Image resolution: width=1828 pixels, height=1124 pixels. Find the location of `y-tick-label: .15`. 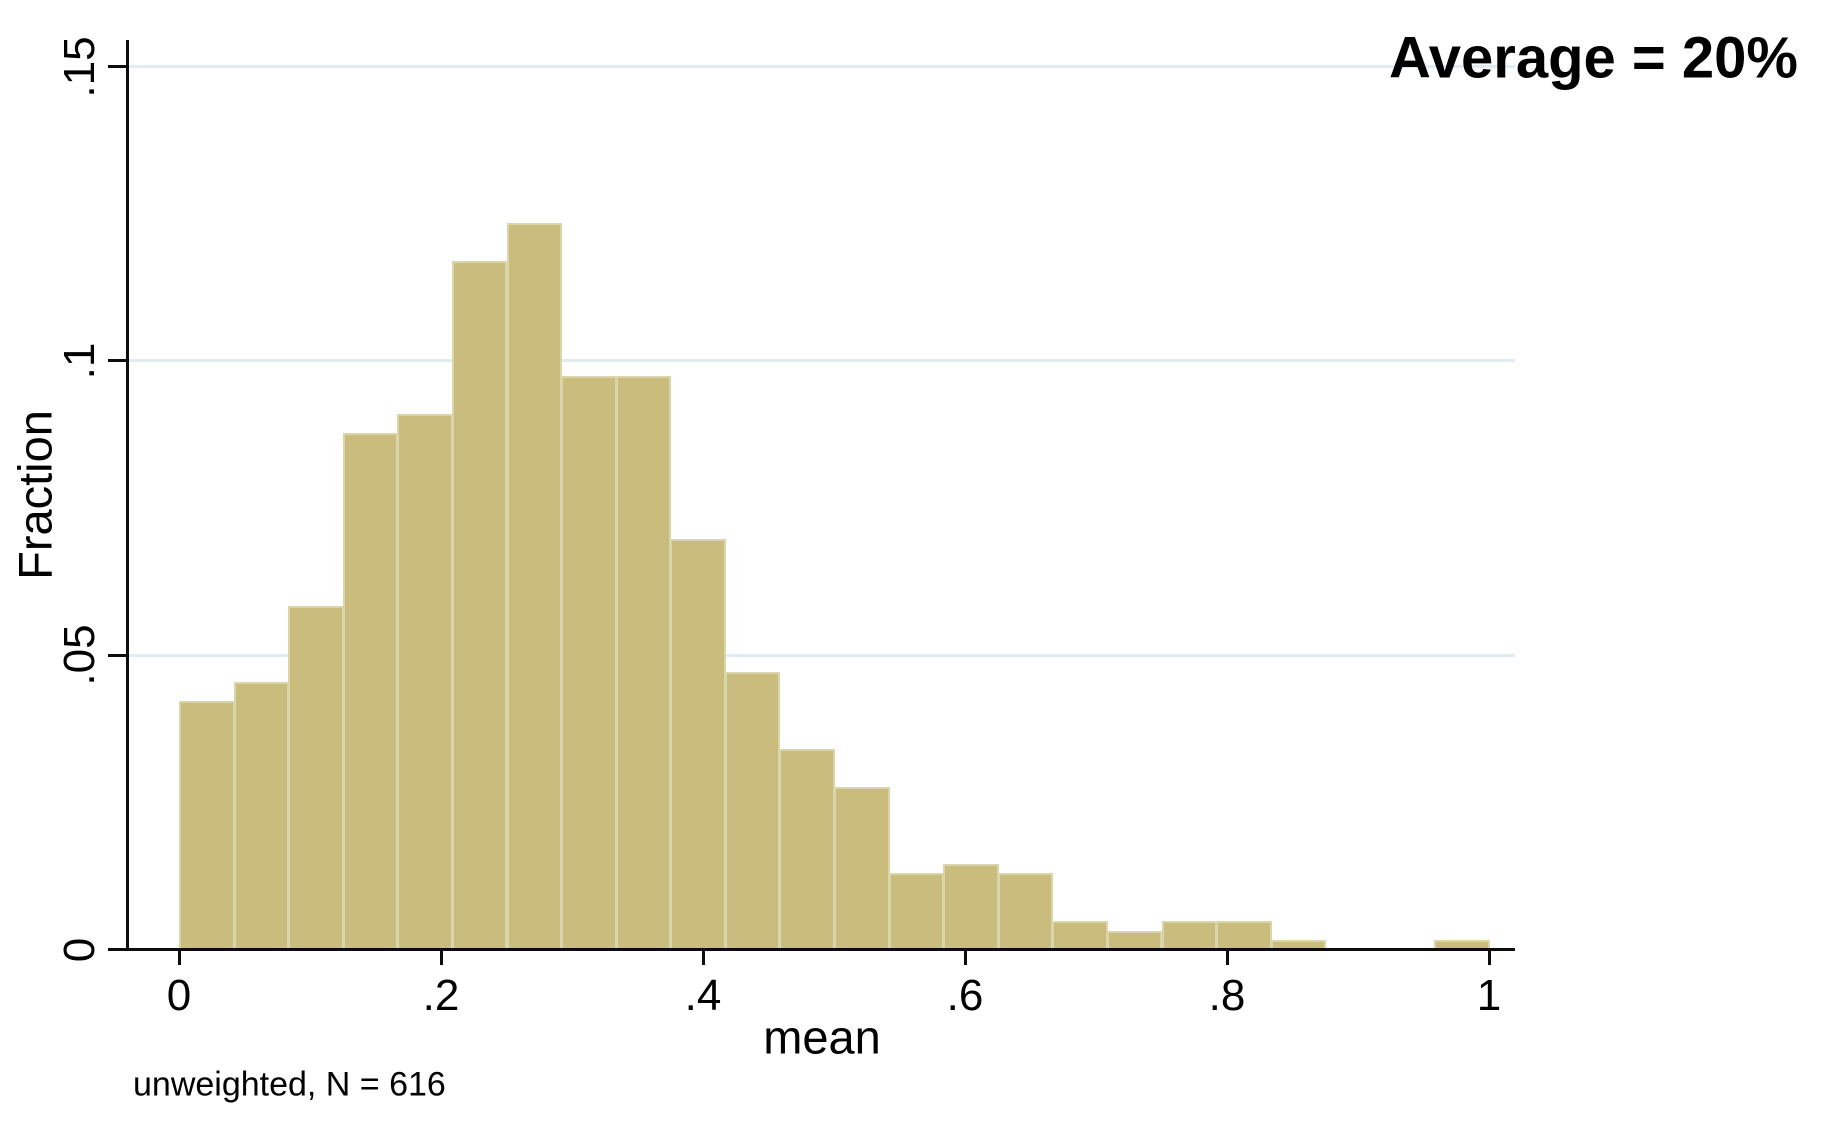

y-tick-label: .15 is located at coordinates (79, 67).